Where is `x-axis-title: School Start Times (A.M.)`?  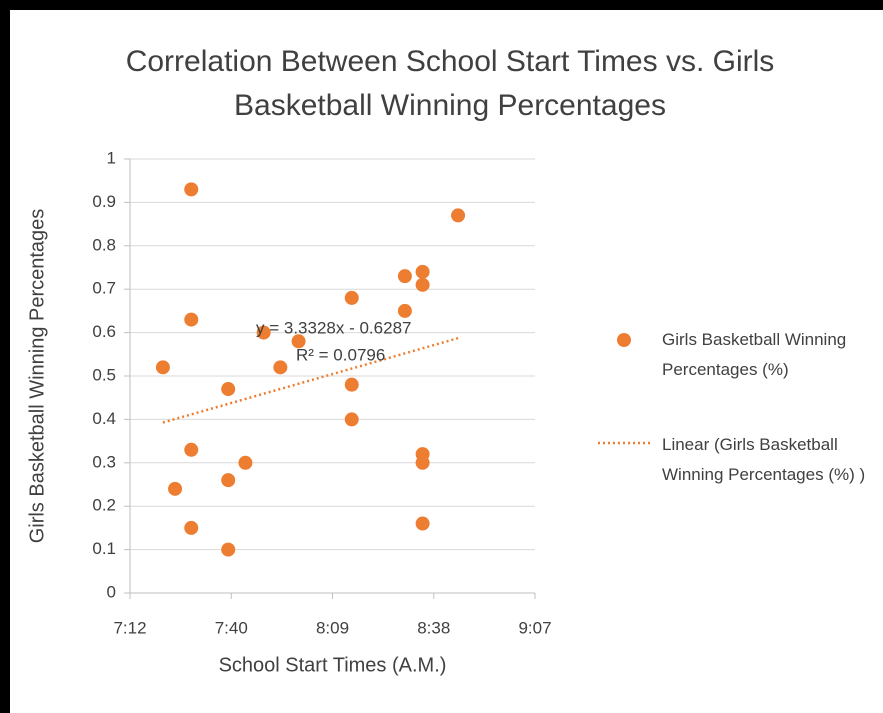
x-axis-title: School Start Times (A.M.) is located at coordinates (333, 665).